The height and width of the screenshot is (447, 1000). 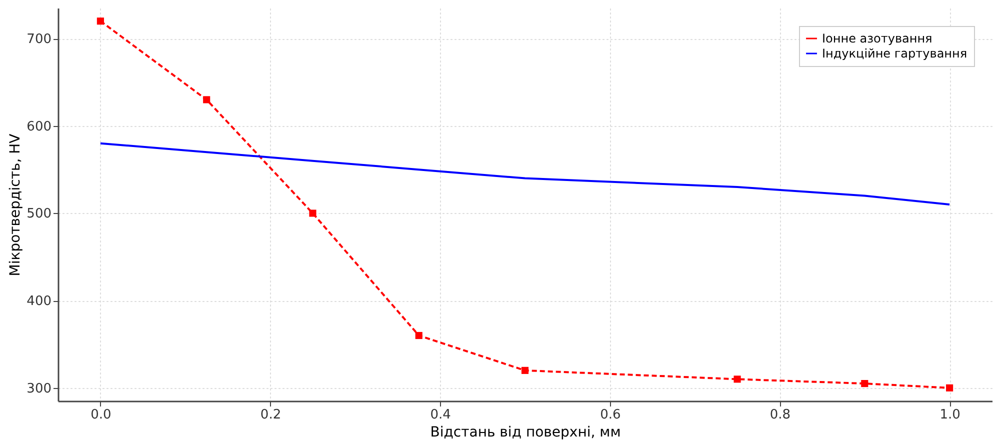 I want to click on y-tick-label: 400, so click(x=39, y=302).